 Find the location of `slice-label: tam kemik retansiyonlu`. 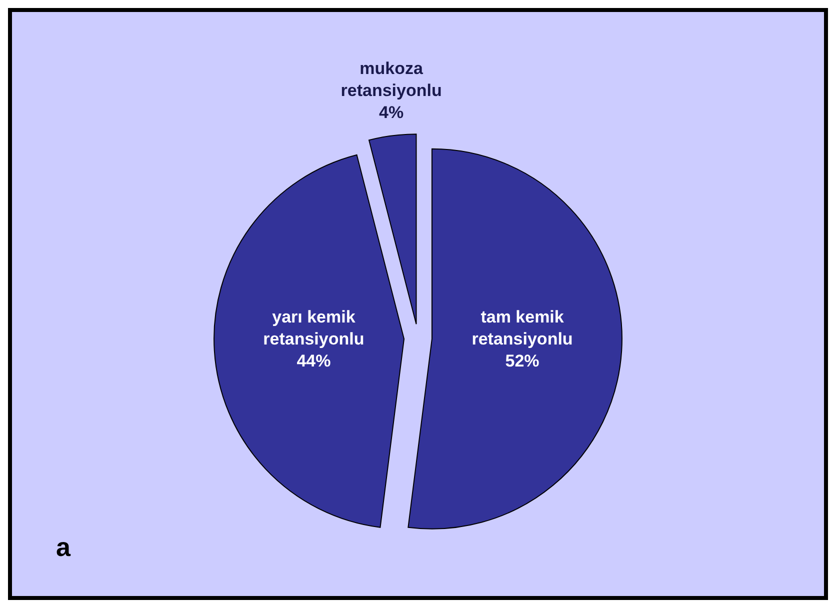

slice-label: tam kemik retansiyonlu is located at coordinates (522, 328).